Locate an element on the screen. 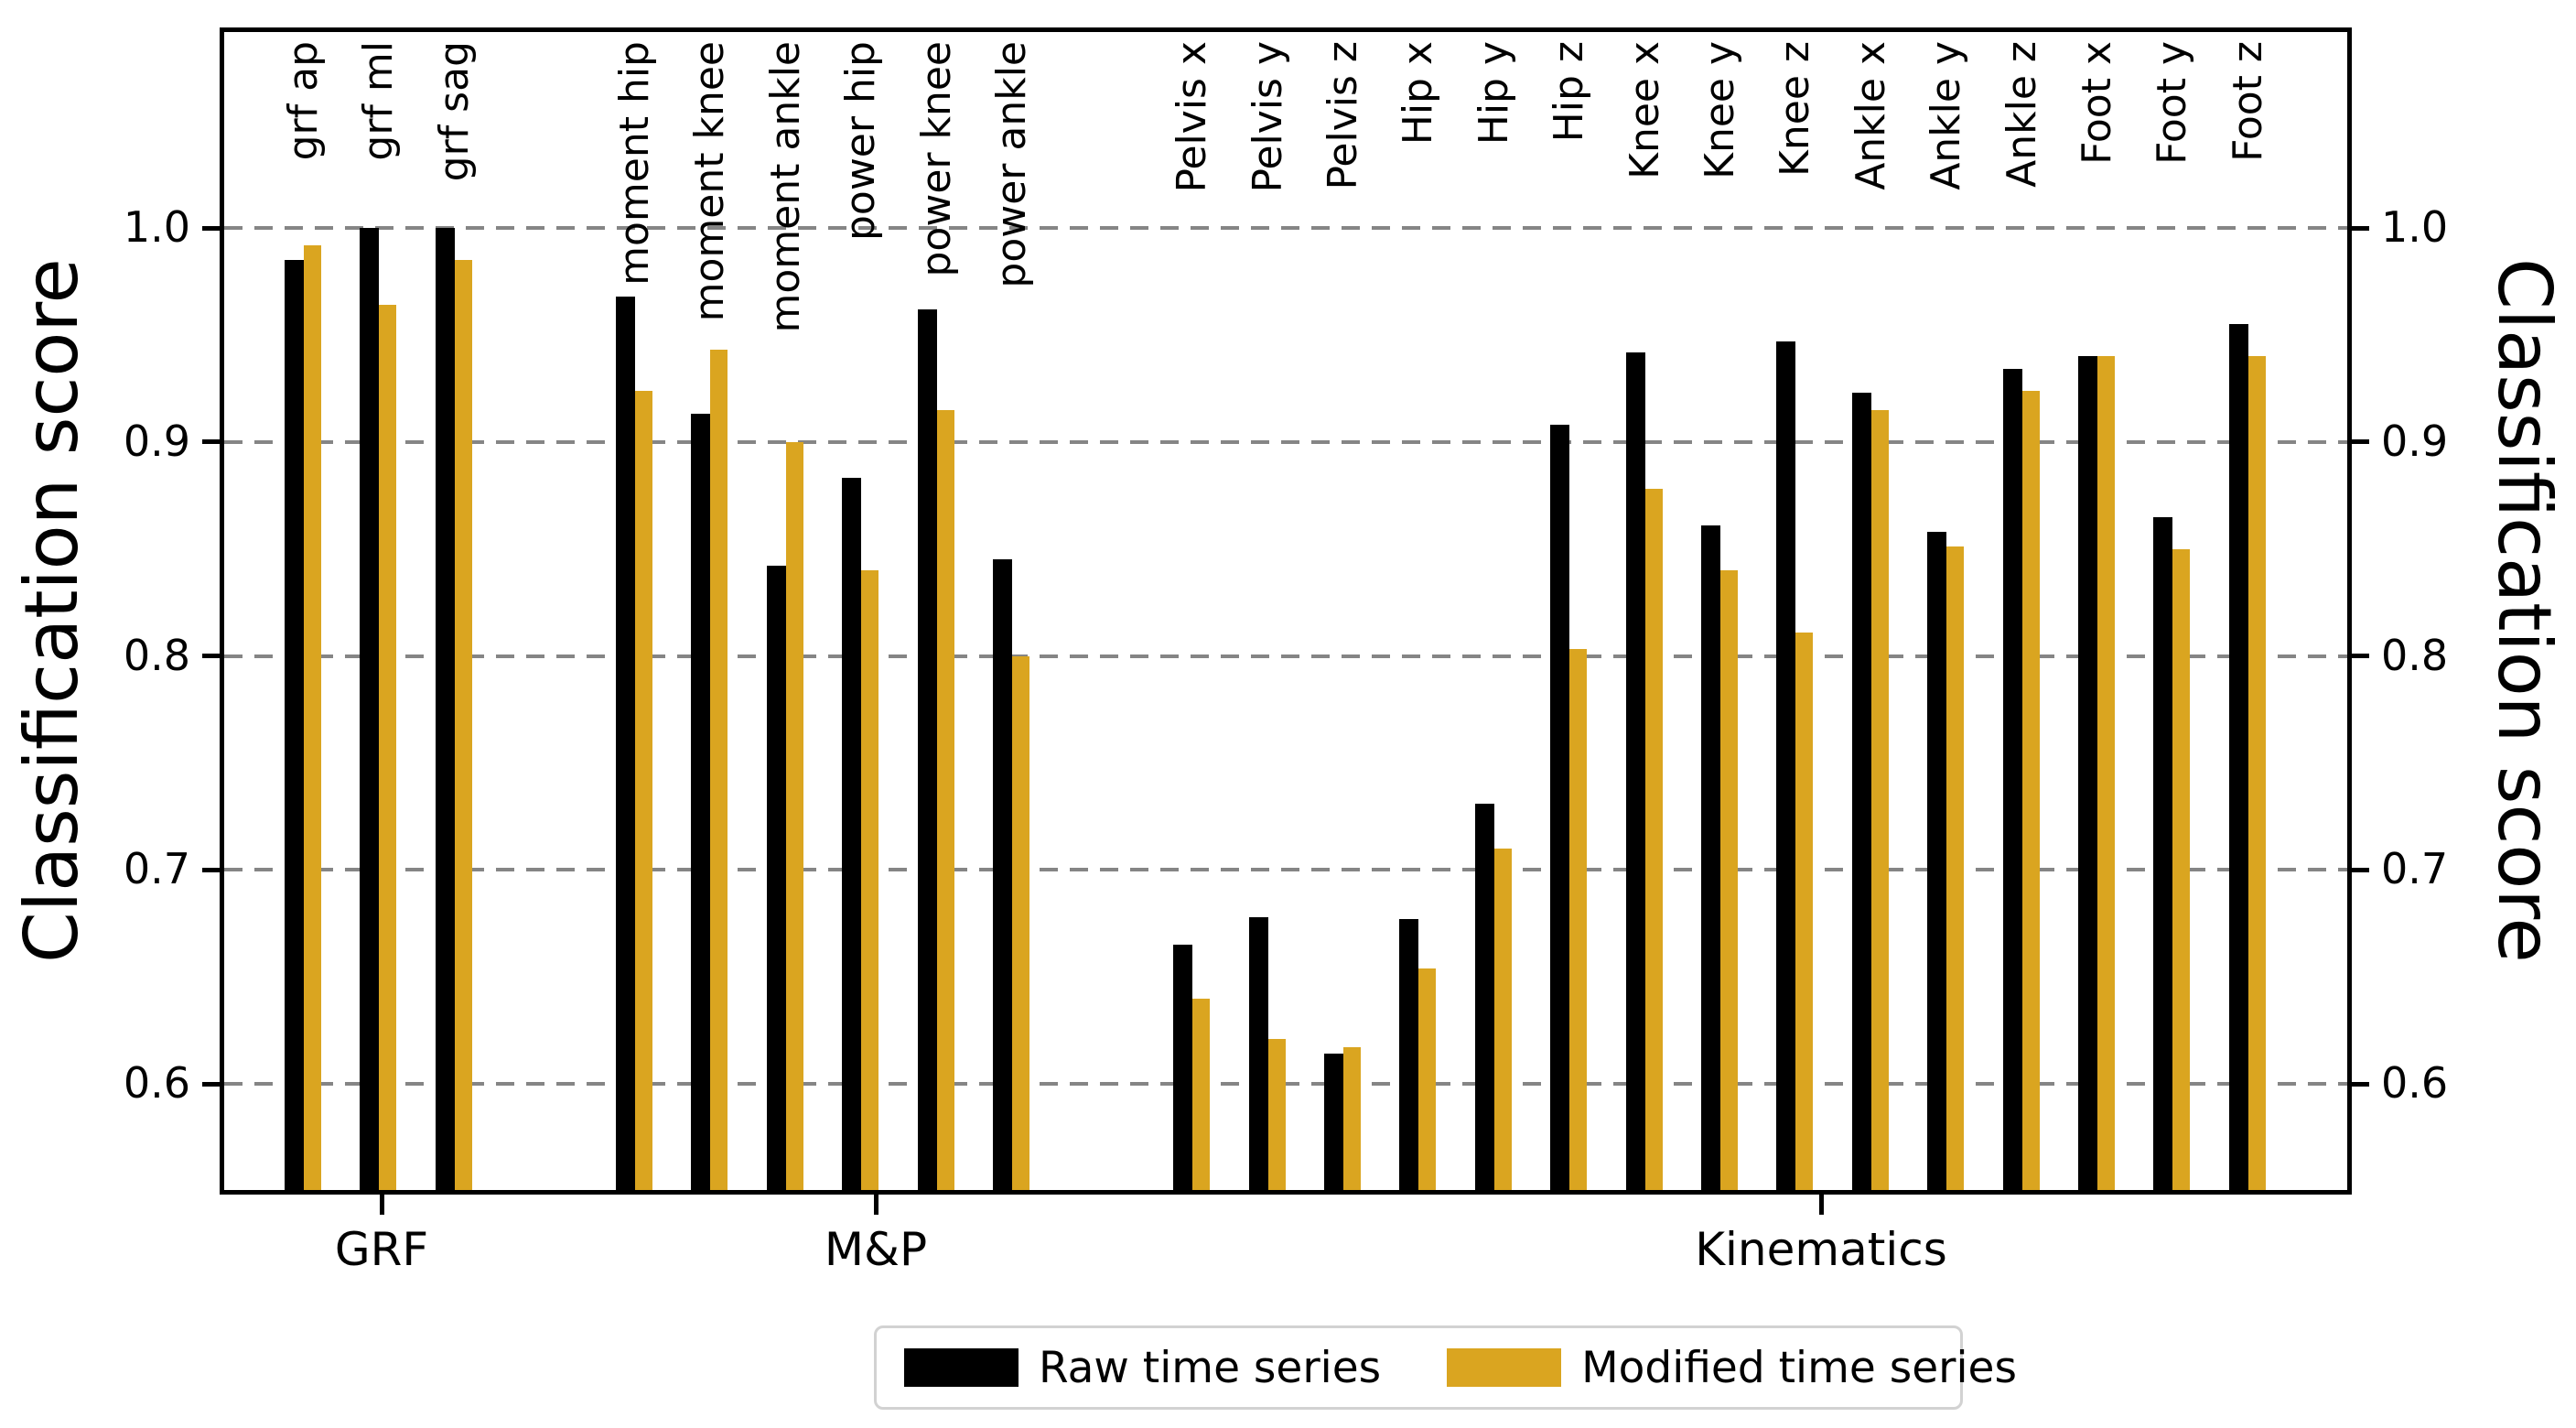 The width and height of the screenshot is (2576, 1428). bar-modified-hip-y is located at coordinates (1502, 1019).